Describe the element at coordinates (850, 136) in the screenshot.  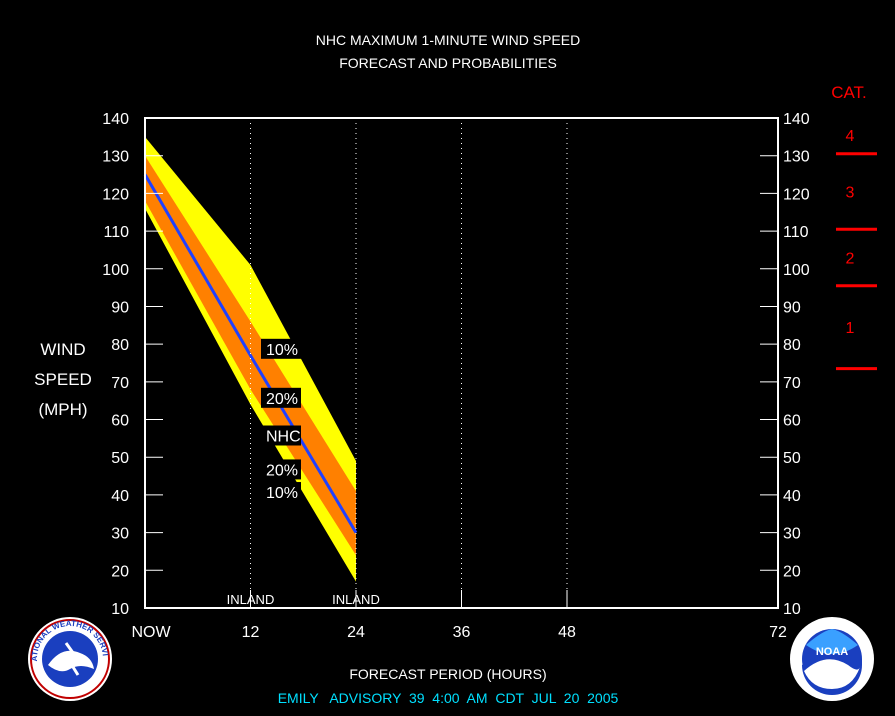
I see `category-label: 4` at that location.